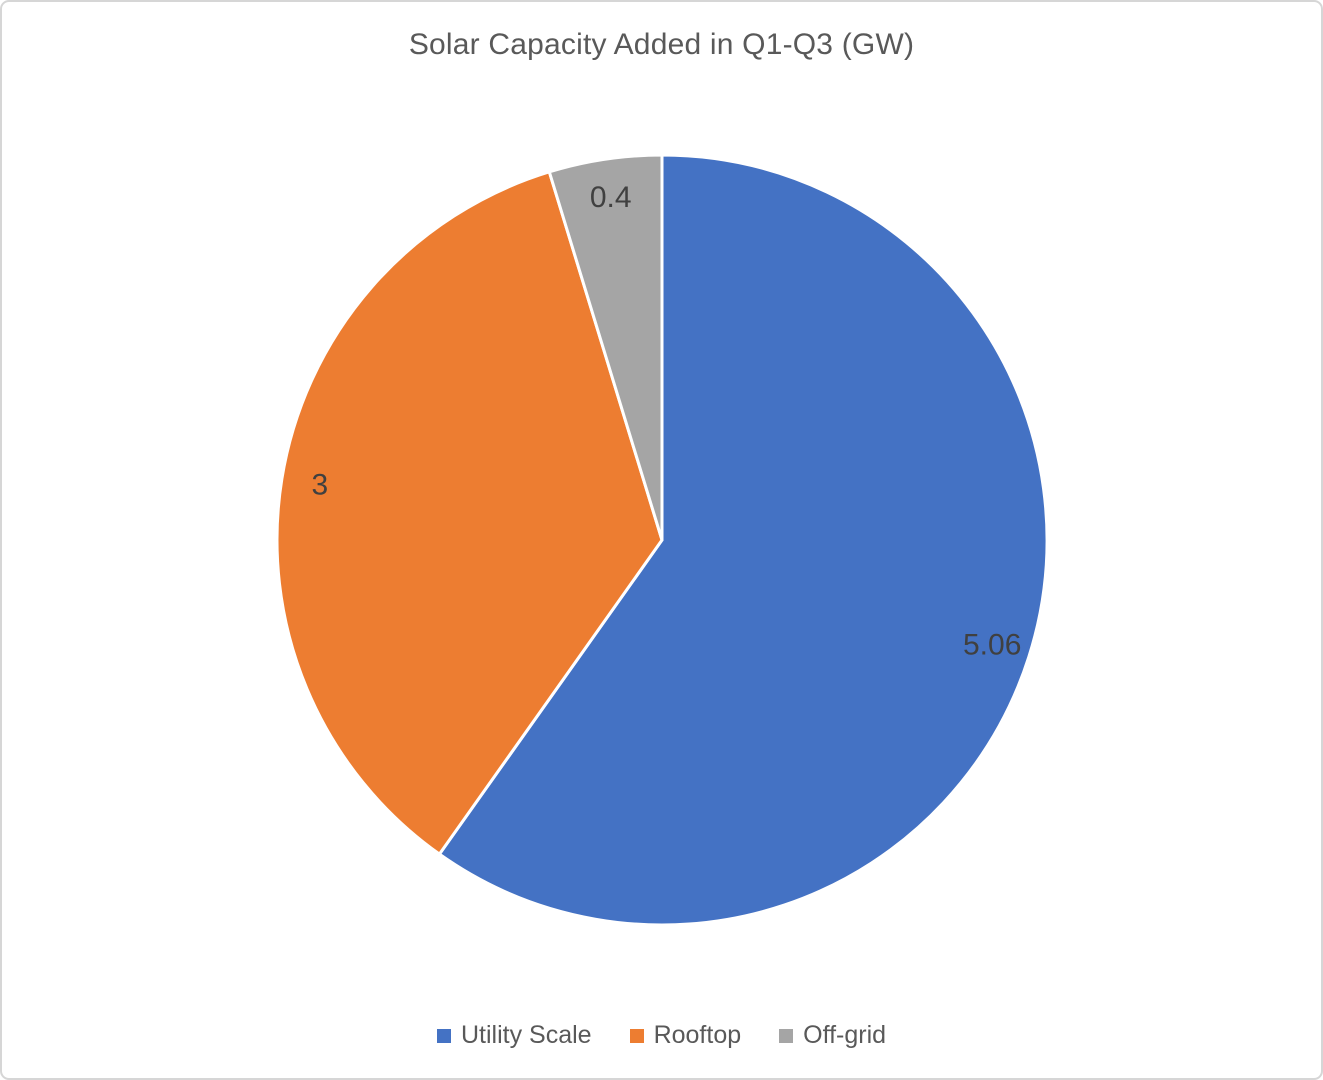 This screenshot has height=1080, width=1323. I want to click on legend-label-off-grid: Off-grid, so click(845, 1035).